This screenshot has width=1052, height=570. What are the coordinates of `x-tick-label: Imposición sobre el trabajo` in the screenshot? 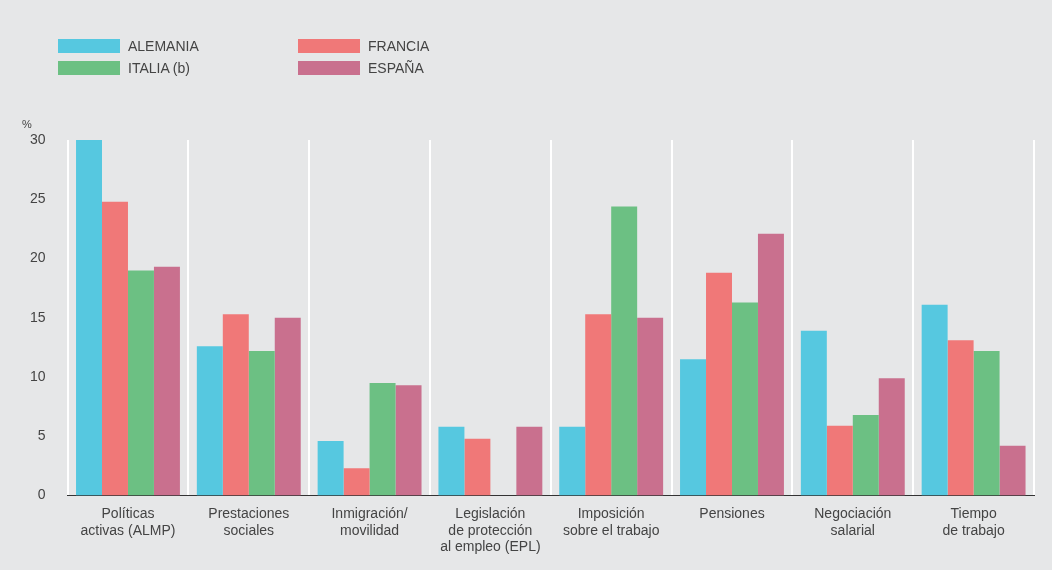 It's located at (611, 521).